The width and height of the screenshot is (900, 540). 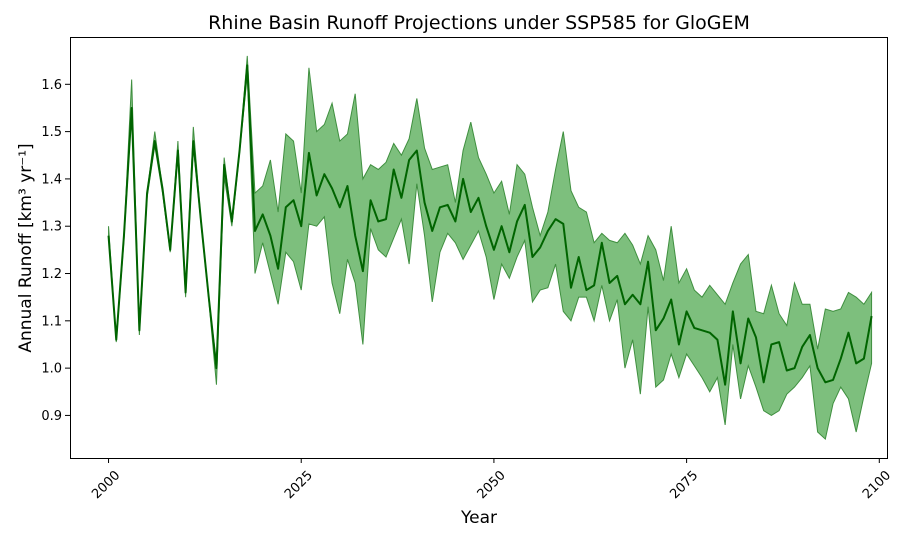 What do you see at coordinates (26, 247) in the screenshot?
I see `y-axis-label: Annual Runoff [km³ yr⁻¹]` at bounding box center [26, 247].